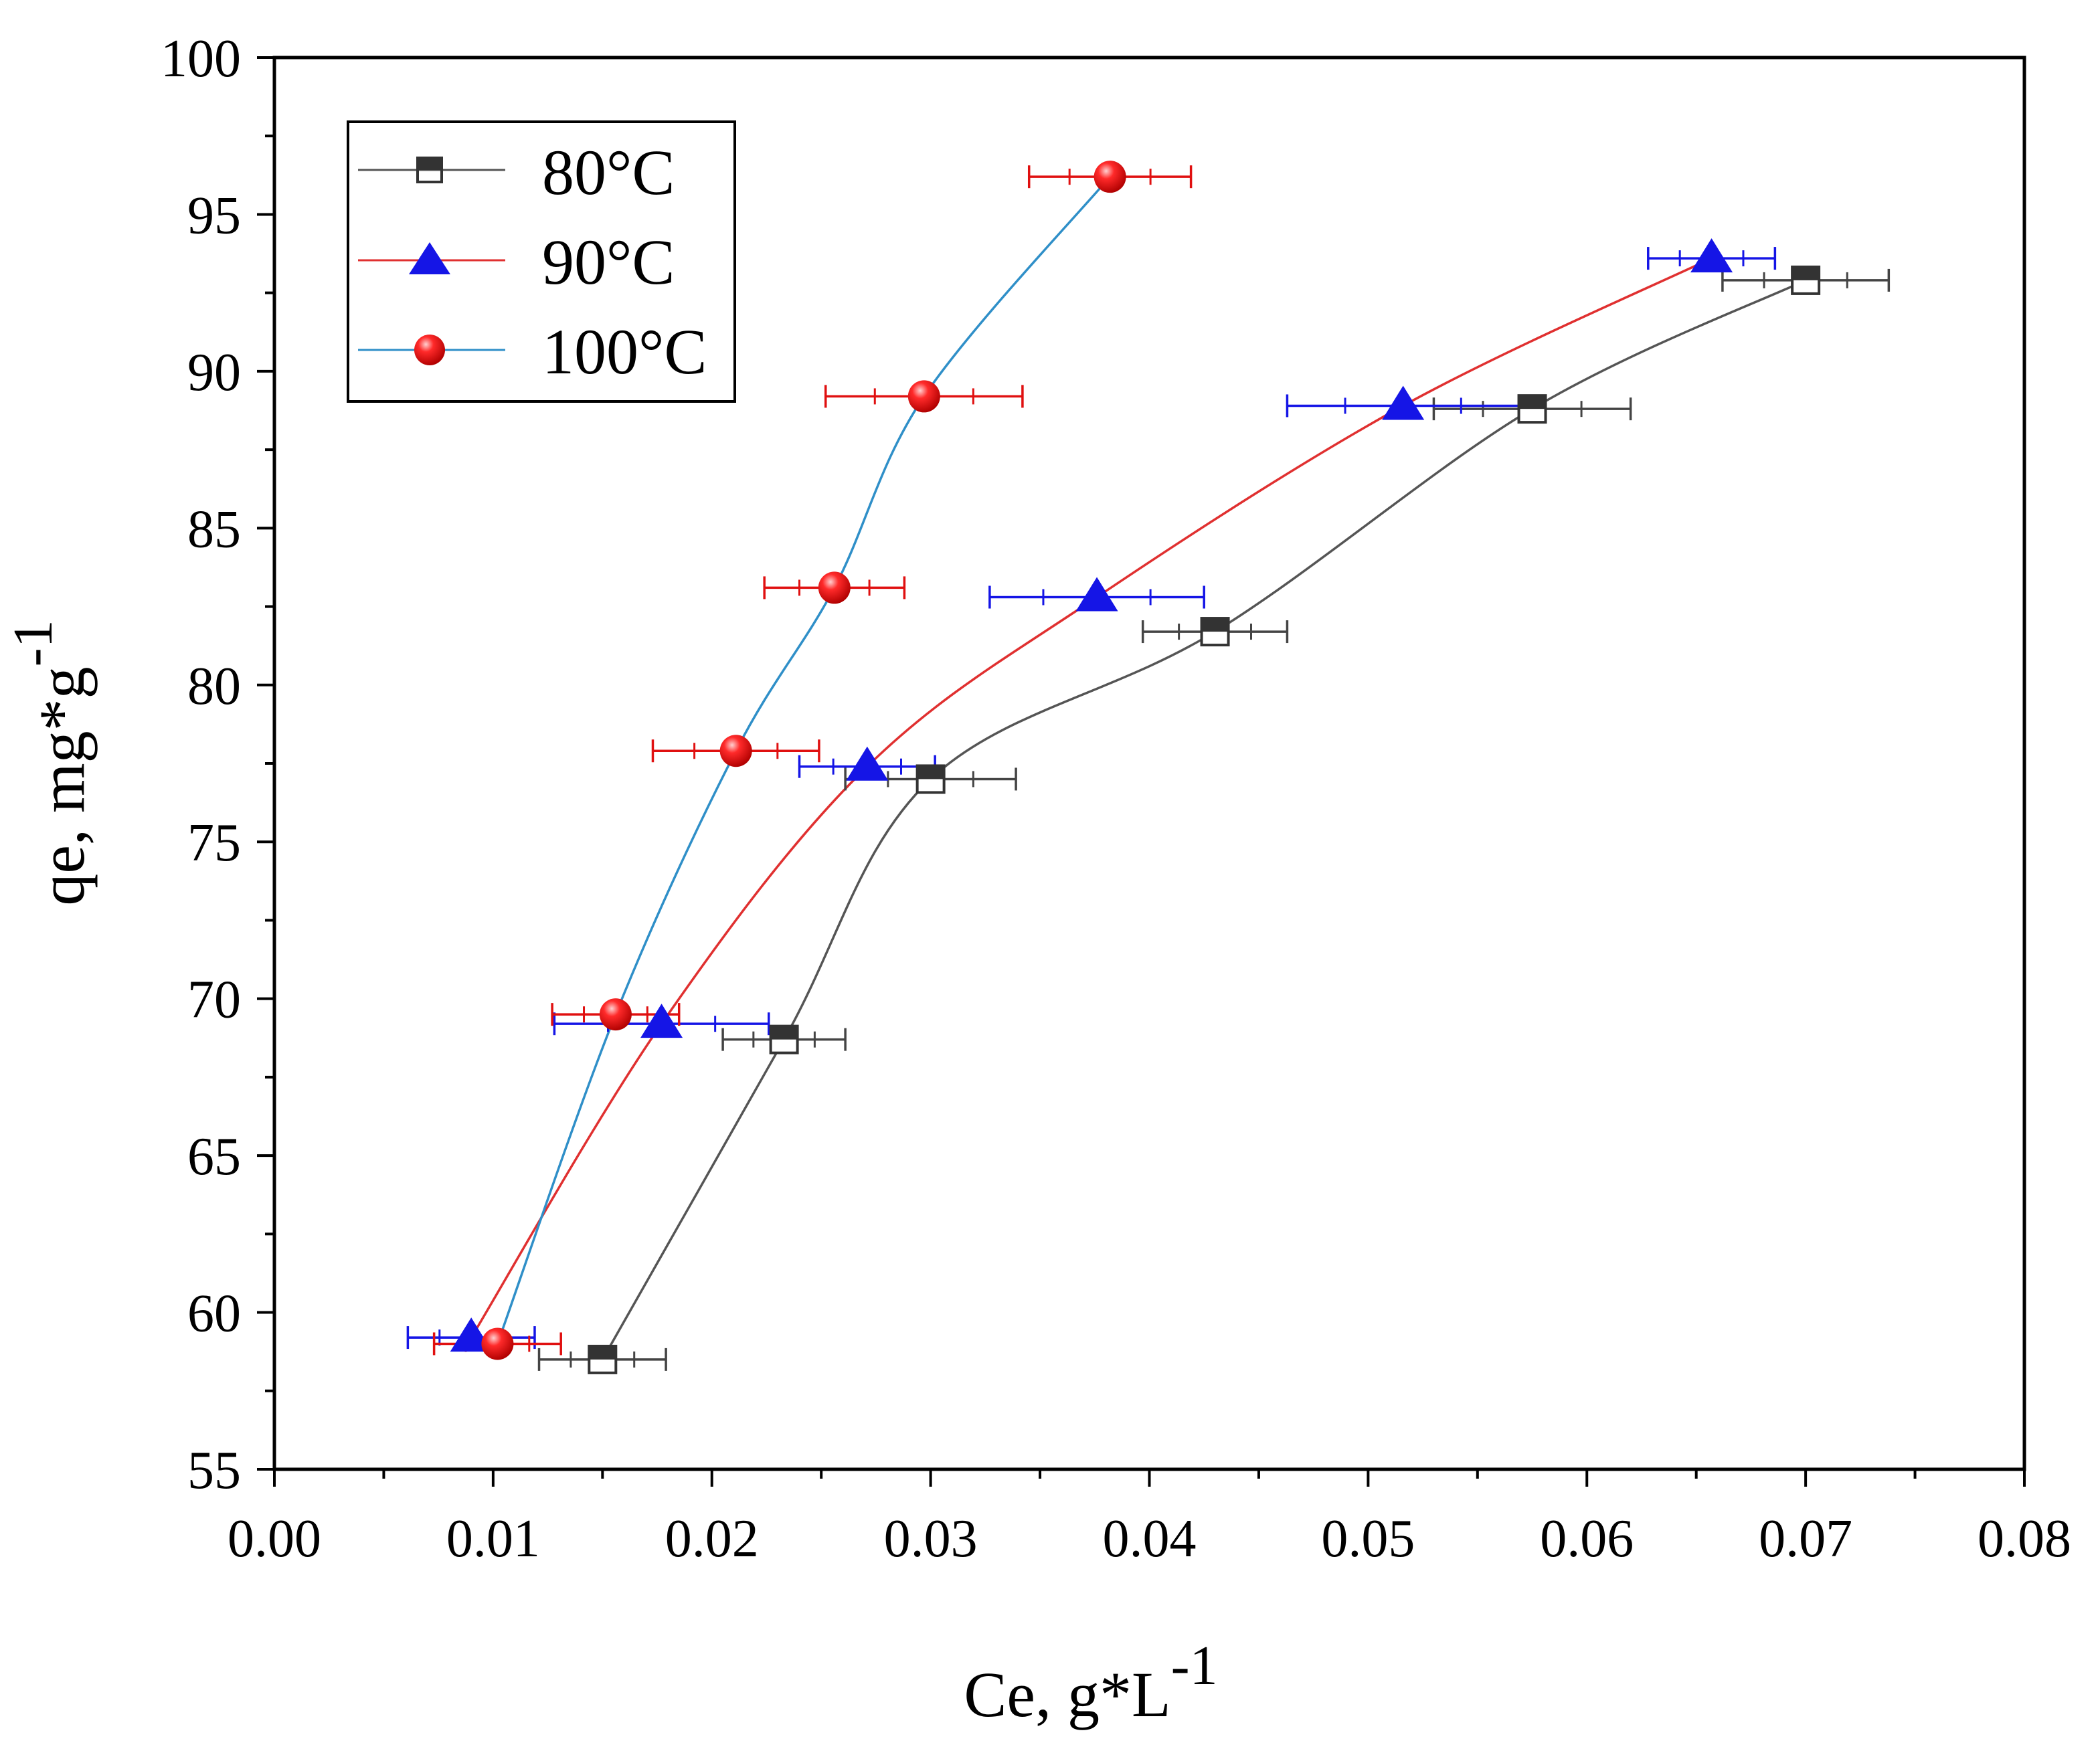  What do you see at coordinates (516, 262) in the screenshot?
I see `legend-item-90: 90°C` at bounding box center [516, 262].